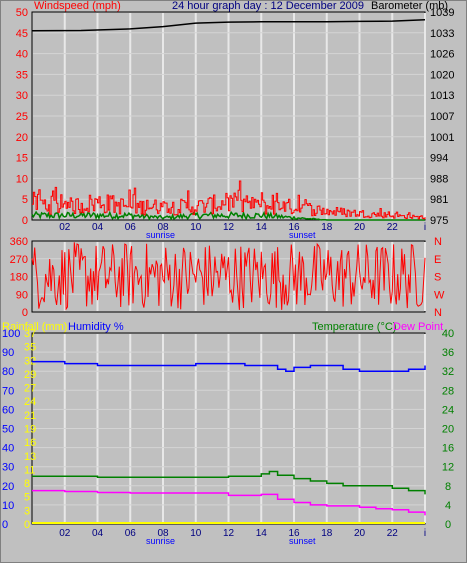 Image resolution: width=467 pixels, height=563 pixels. What do you see at coordinates (22, 34) in the screenshot?
I see `windspeed-tick-label: 45` at bounding box center [22, 34].